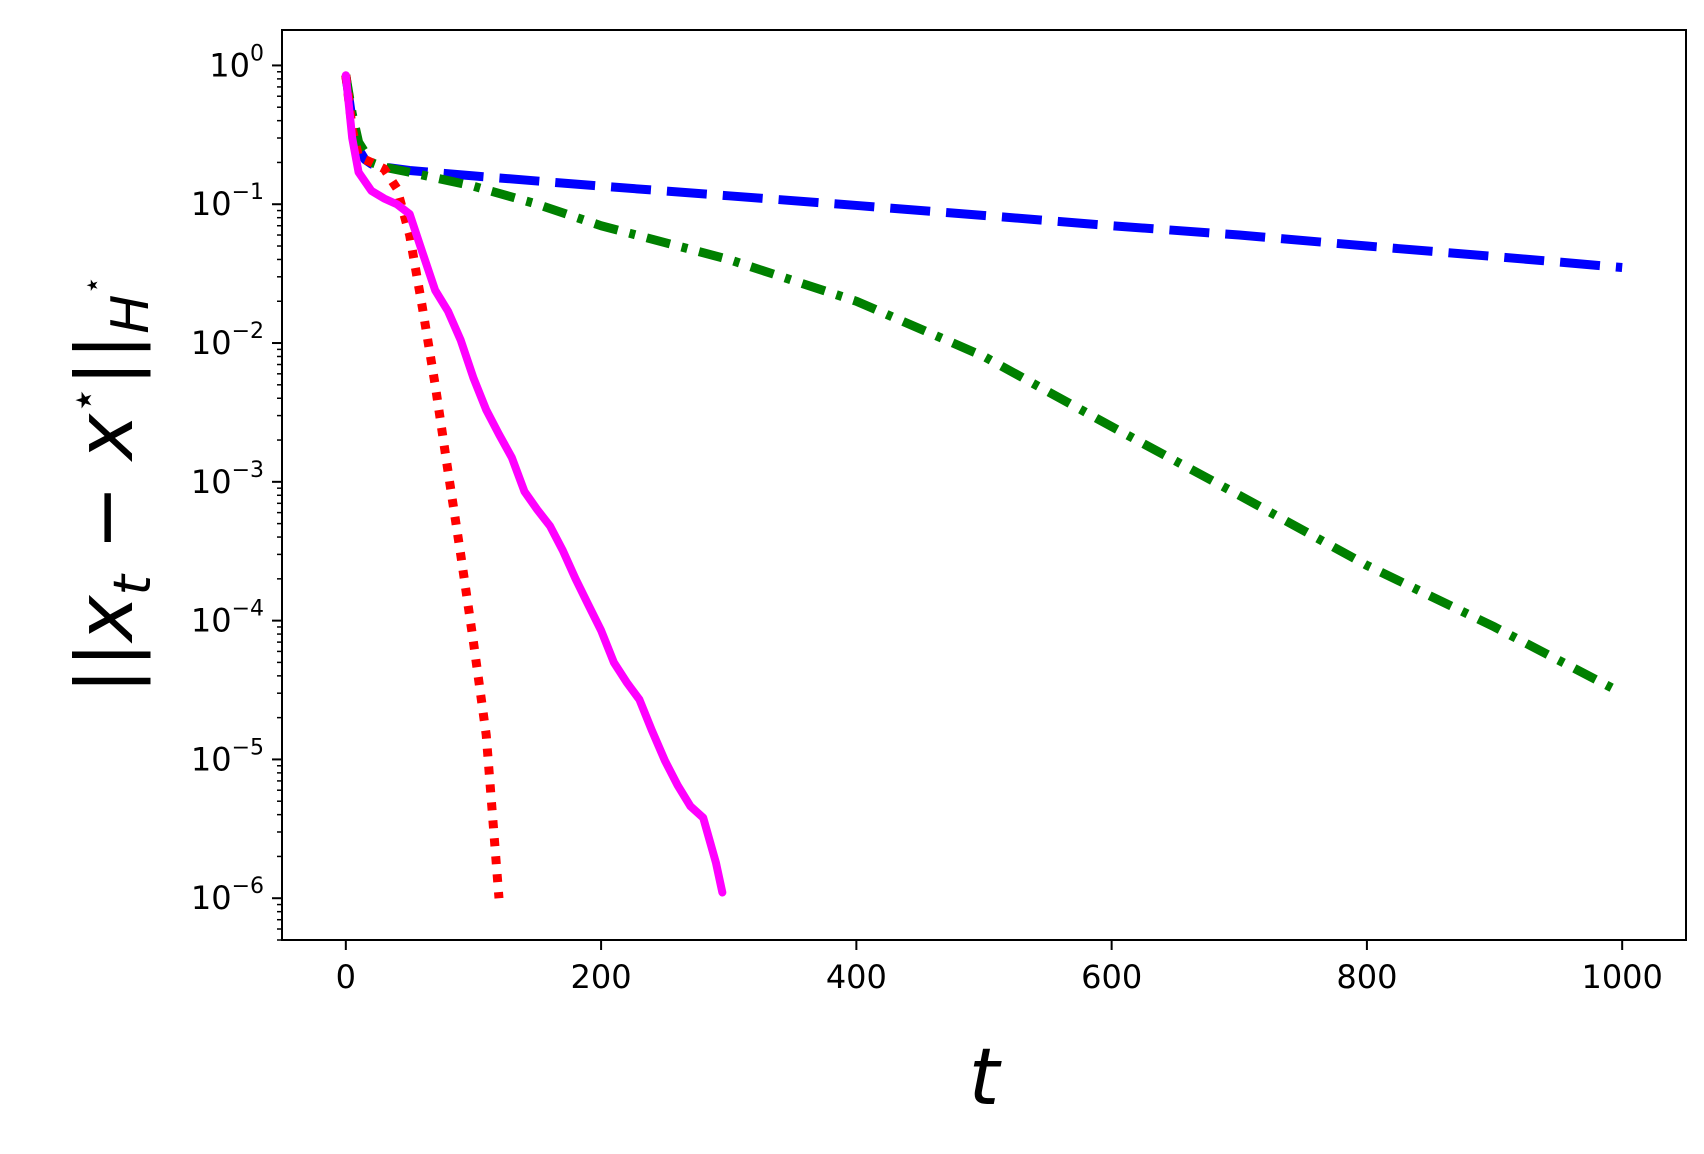  I want to click on y-tick-label: 10⁻⁵, so click(227, 756).